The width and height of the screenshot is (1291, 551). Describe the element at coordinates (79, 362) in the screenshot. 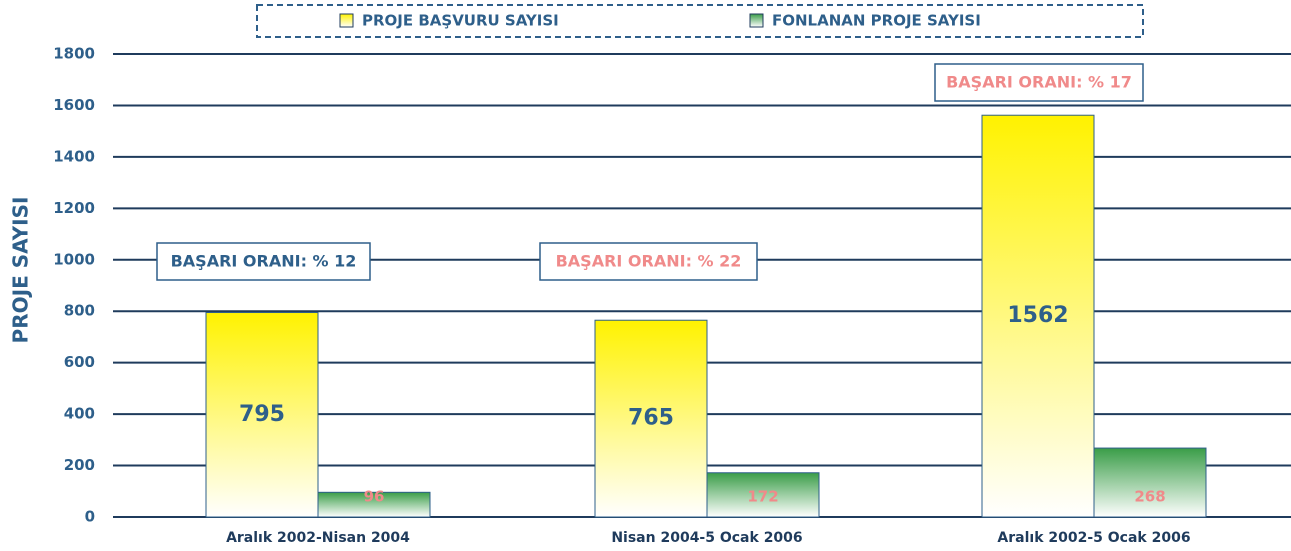

I see `y-tick-label: 600` at that location.